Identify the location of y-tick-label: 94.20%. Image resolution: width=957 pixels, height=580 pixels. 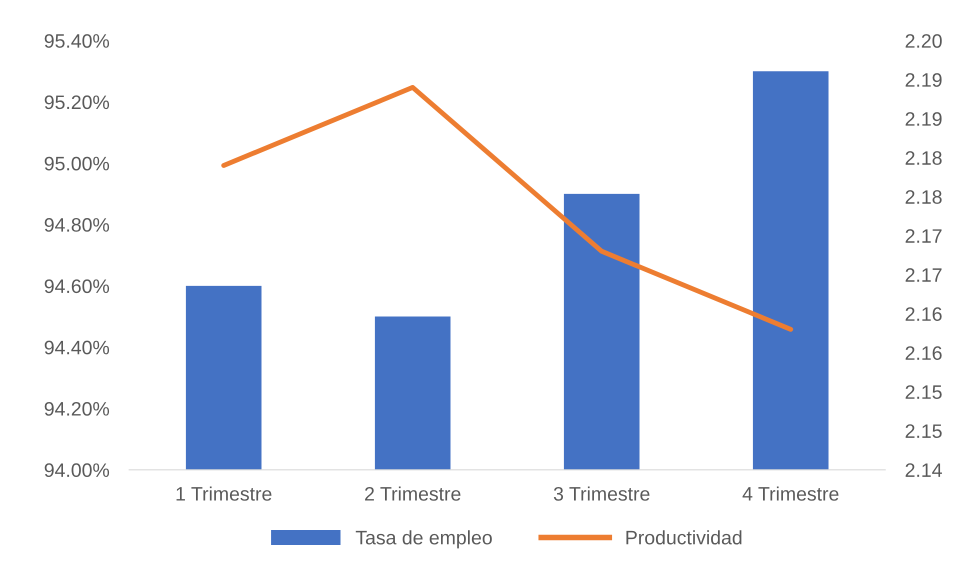
(77, 409).